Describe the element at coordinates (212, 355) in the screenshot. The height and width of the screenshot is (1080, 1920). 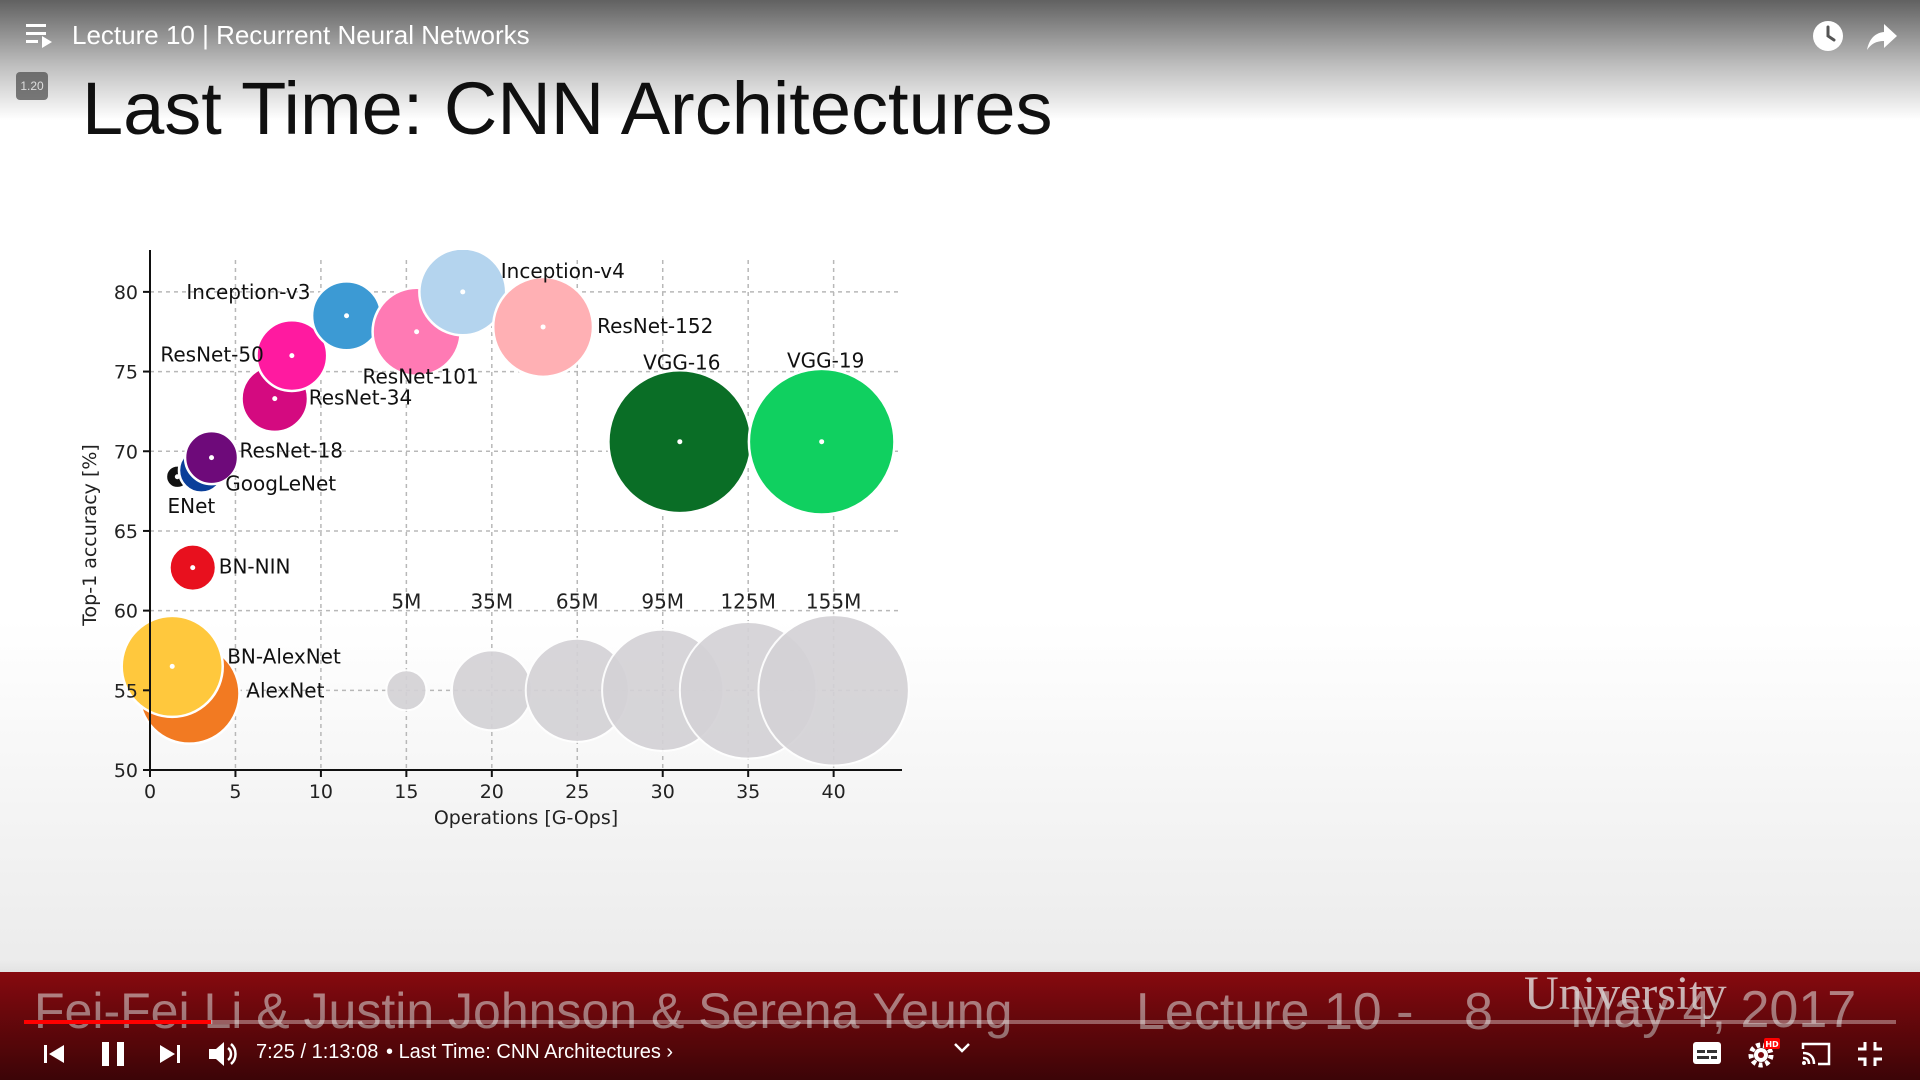
I see `point-label: ResNet-50` at that location.